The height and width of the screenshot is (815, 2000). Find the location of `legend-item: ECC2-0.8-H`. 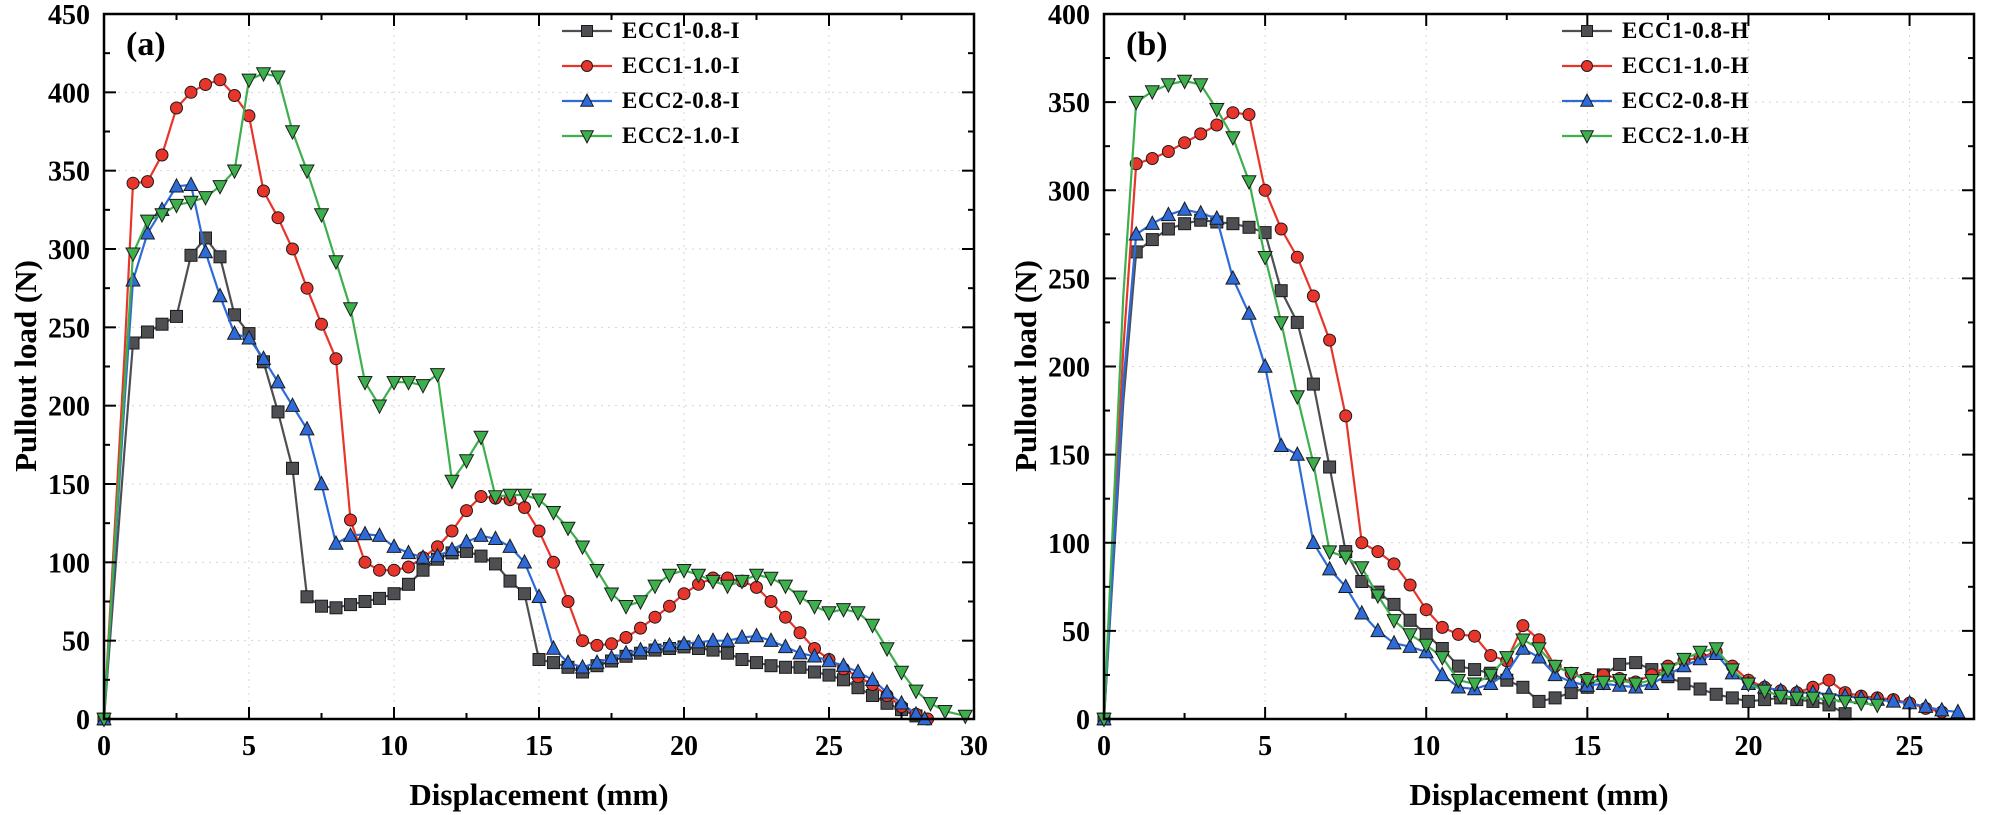

legend-item: ECC2-0.8-H is located at coordinates (1654, 101).